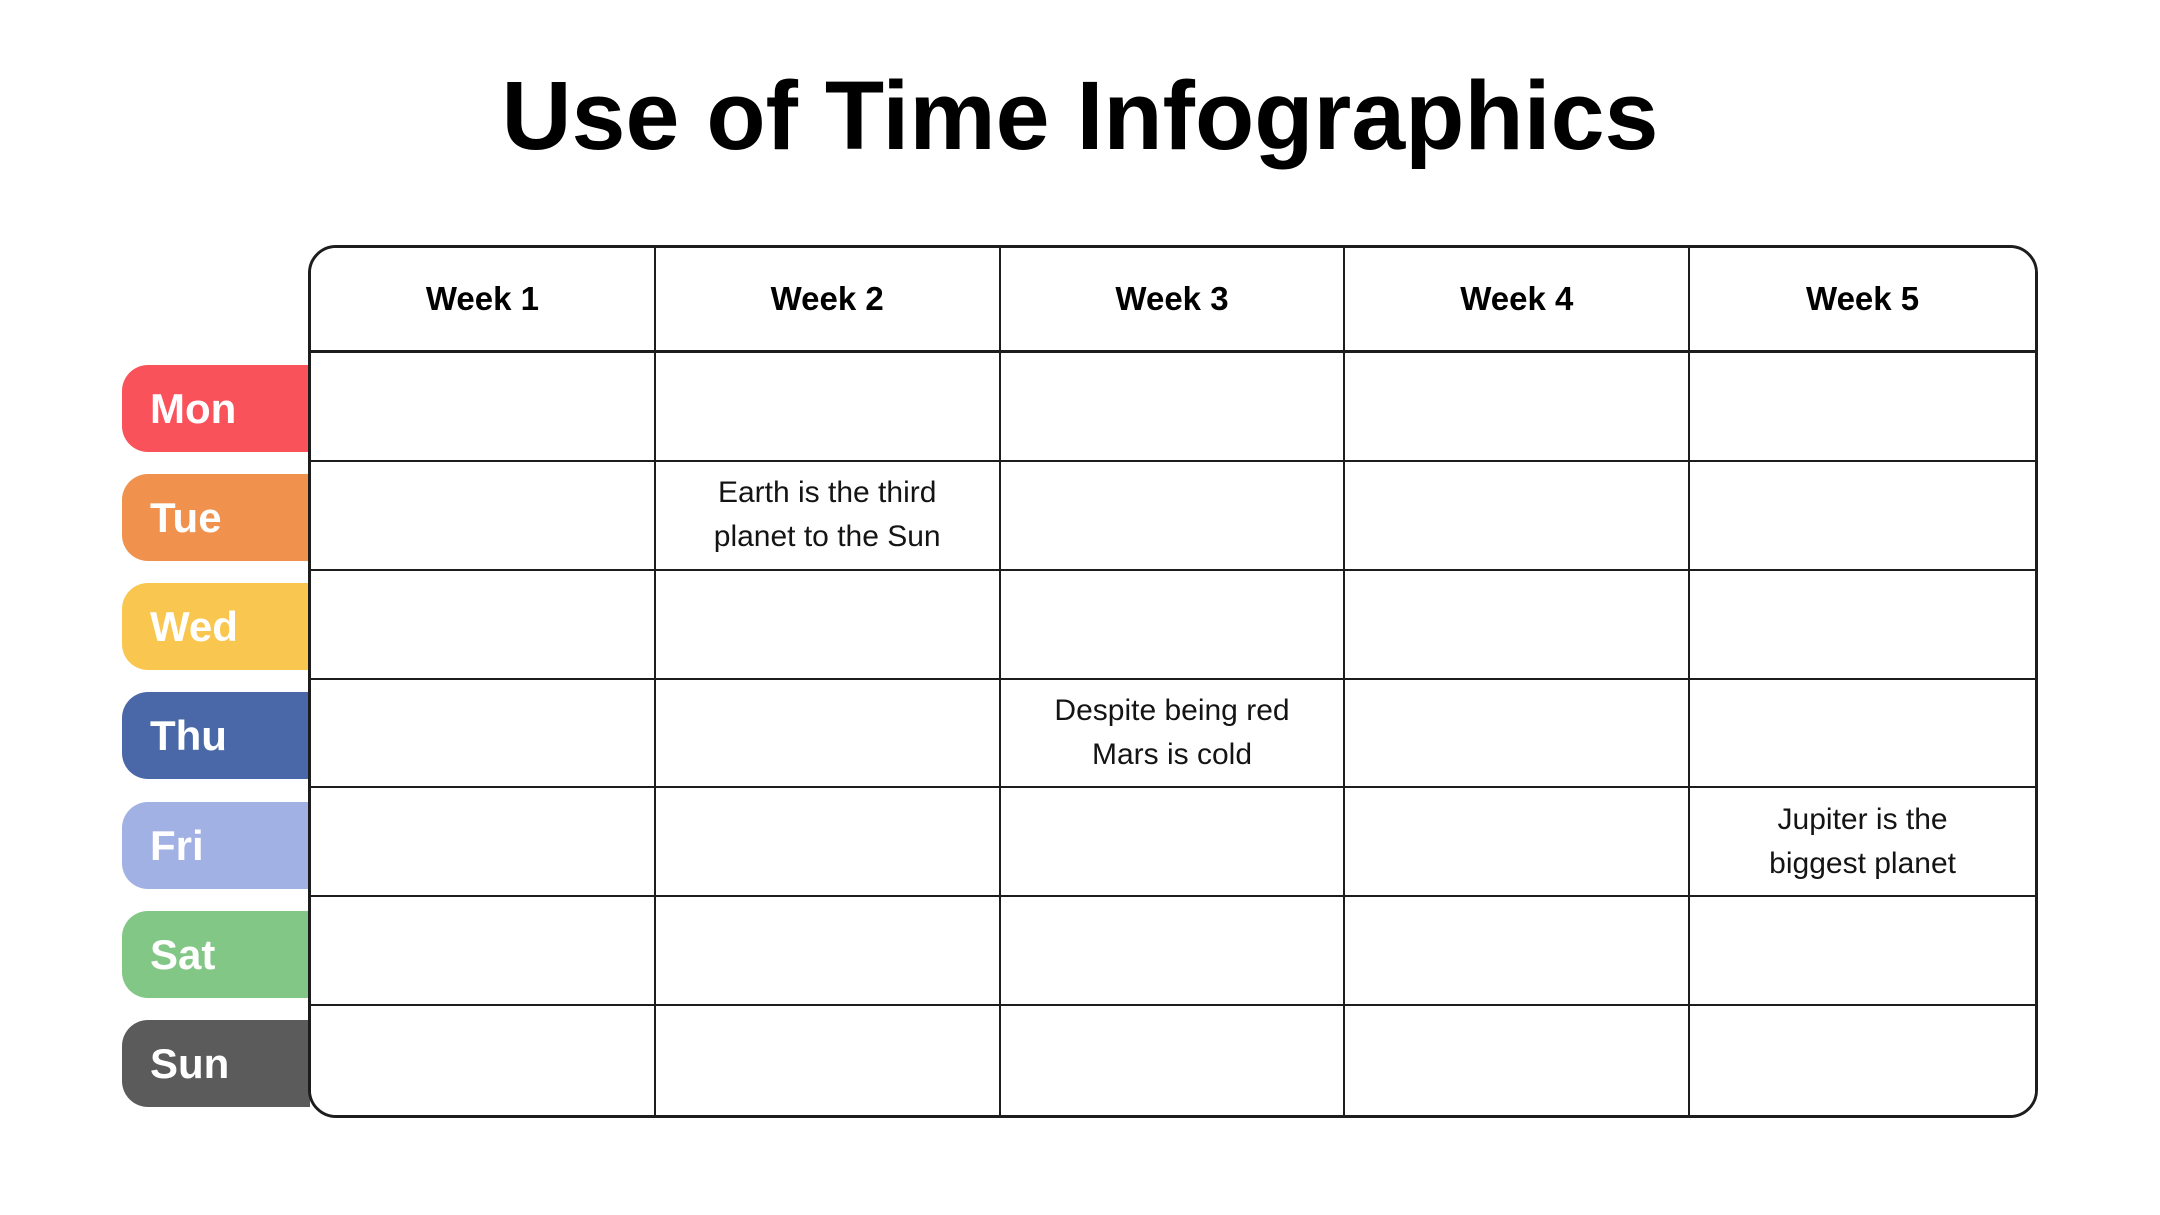  What do you see at coordinates (1080, 115) in the screenshot?
I see `page-title: Use of Time Infographics` at bounding box center [1080, 115].